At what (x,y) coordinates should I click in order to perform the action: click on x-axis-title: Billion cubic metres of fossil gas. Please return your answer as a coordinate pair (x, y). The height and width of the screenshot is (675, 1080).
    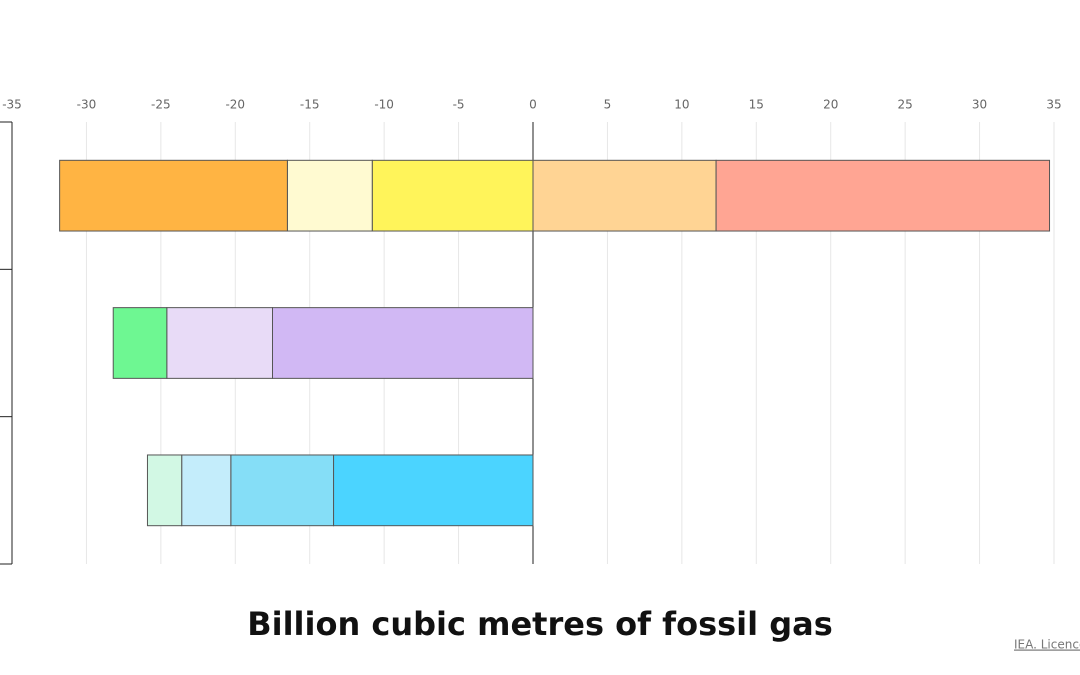
    Looking at the image, I should click on (540, 624).